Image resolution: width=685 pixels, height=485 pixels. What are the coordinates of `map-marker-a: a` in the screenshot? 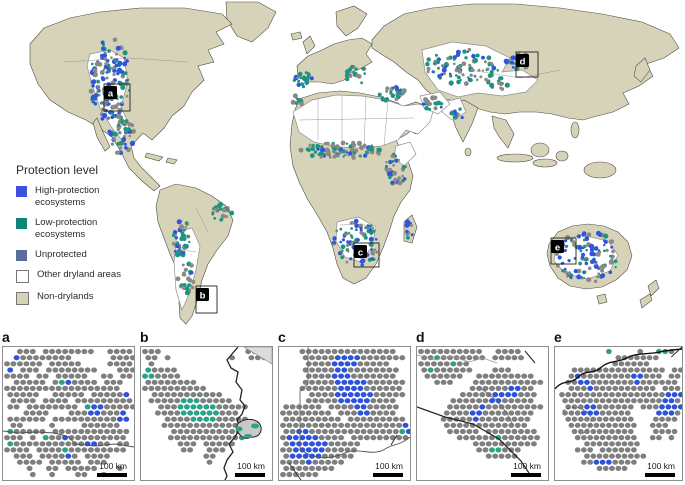 It's located at (117, 97).